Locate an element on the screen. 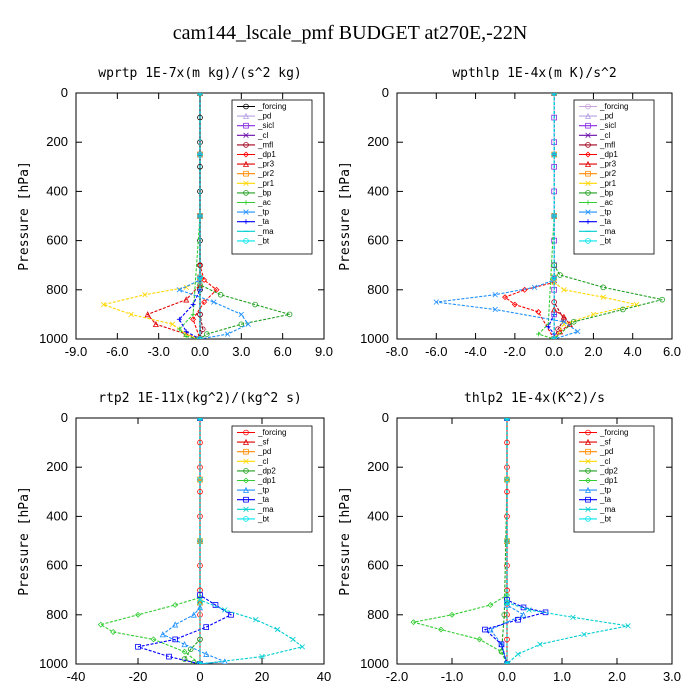  panel-title: thlp2 1E-4x(K^2)/s is located at coordinates (534, 398).